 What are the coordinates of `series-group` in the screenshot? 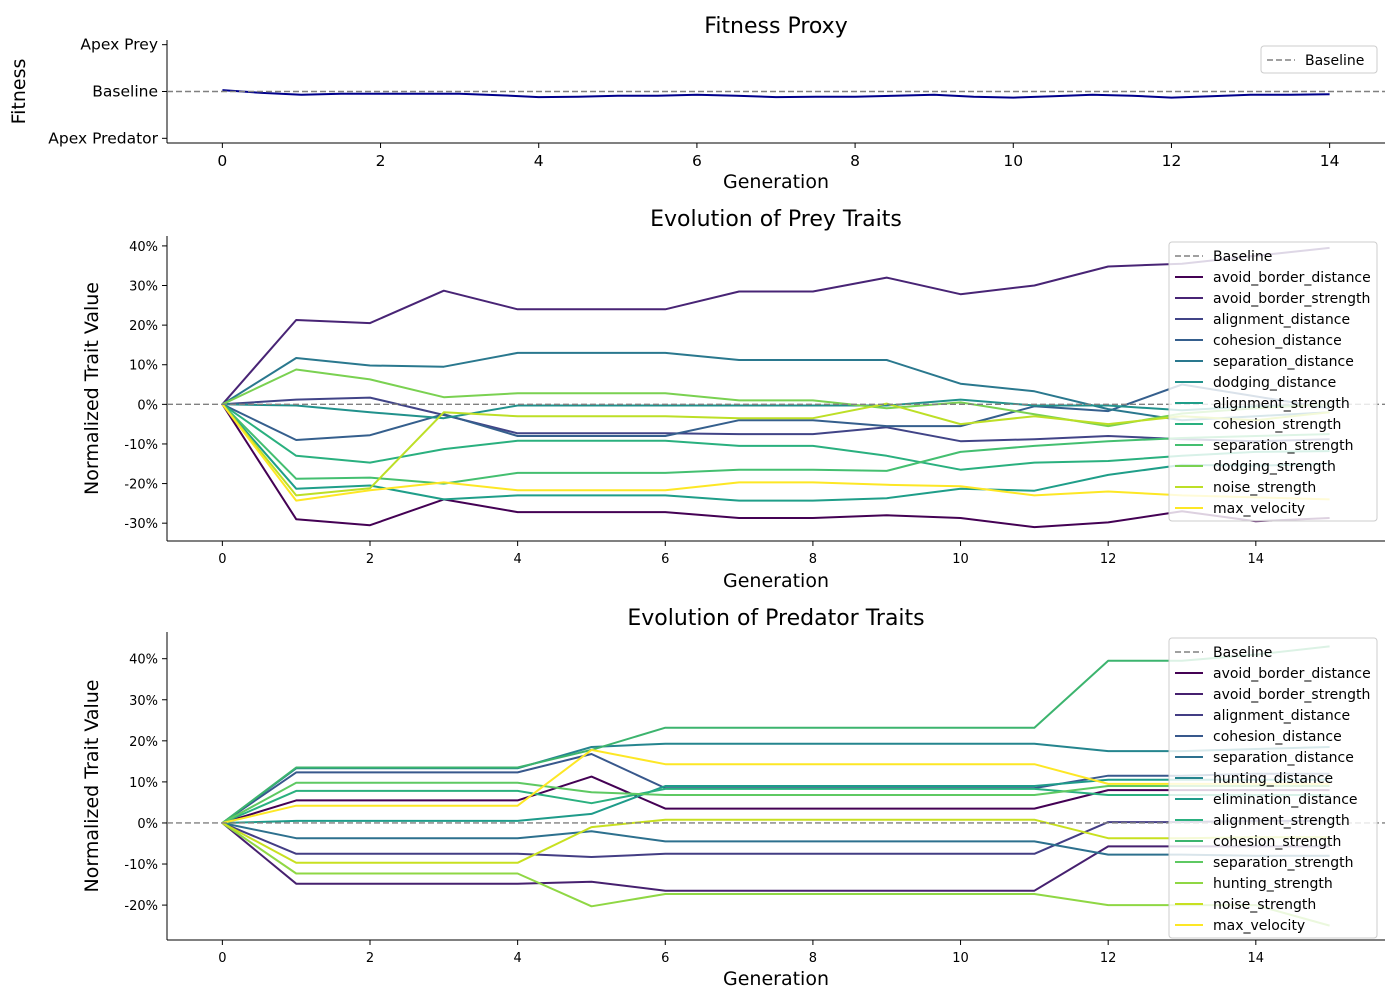 It's located at (776, 94).